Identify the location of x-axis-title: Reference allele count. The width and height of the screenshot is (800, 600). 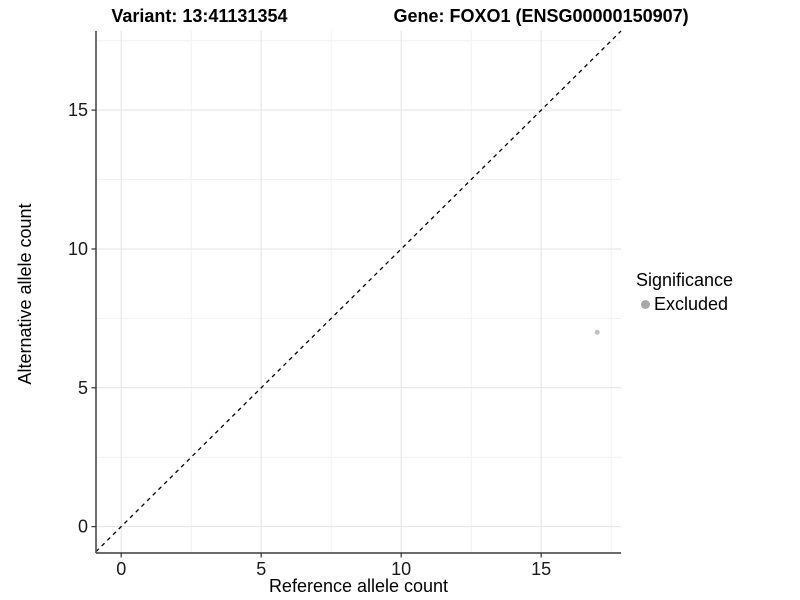
(358, 586).